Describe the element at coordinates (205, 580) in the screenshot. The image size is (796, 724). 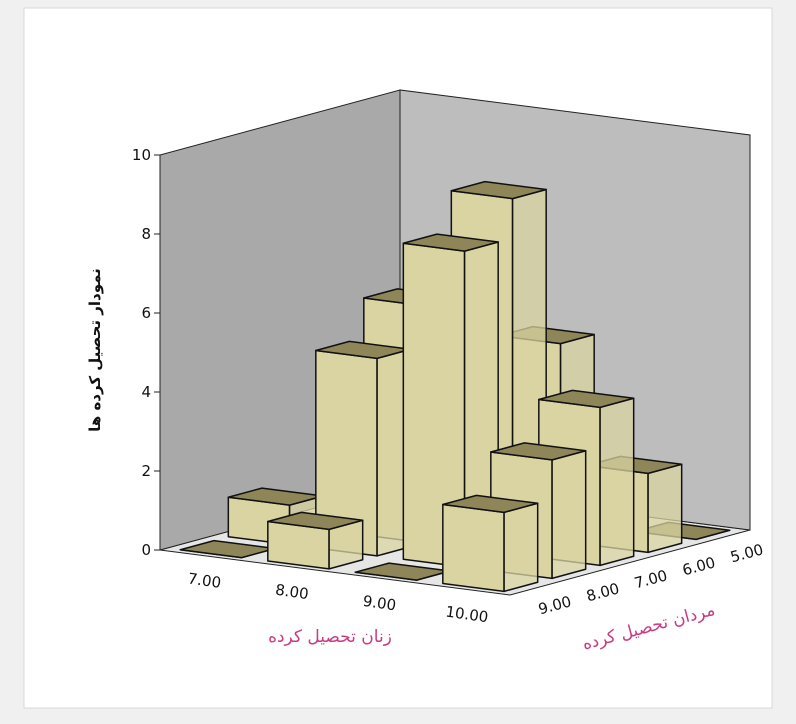
I see `x-tick-label: 7.00` at that location.